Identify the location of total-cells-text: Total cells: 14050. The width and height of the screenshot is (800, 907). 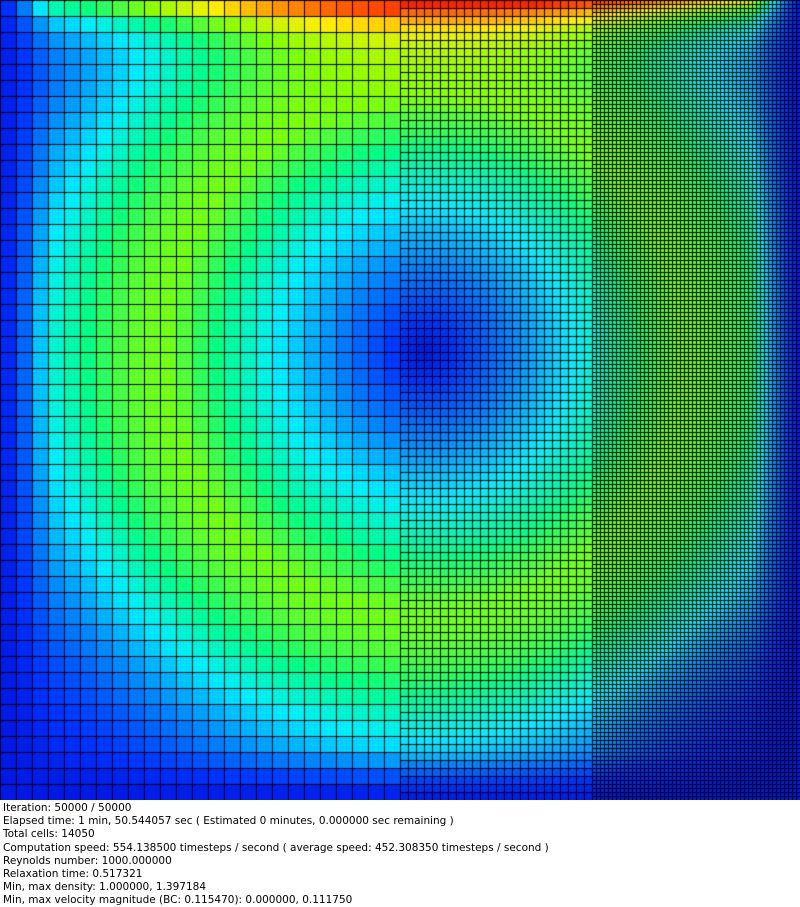
(49, 834).